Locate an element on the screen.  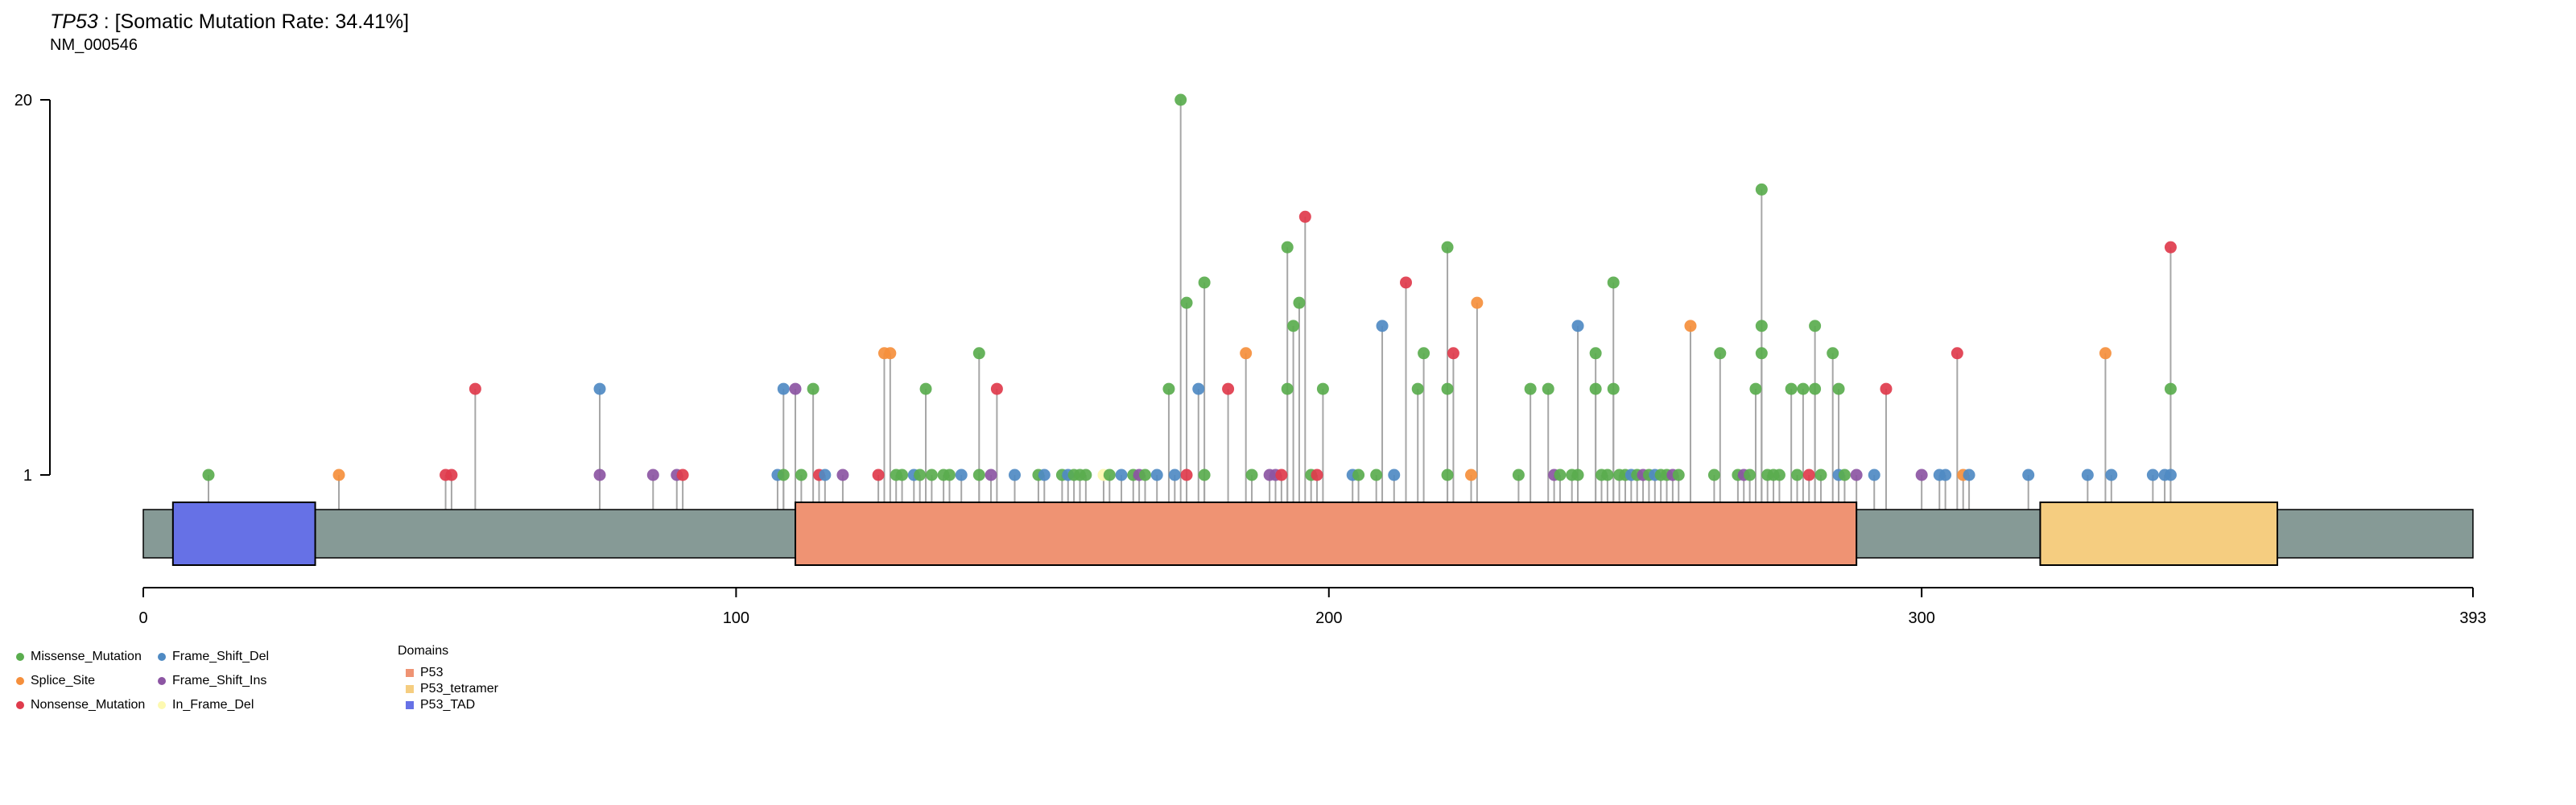
legend-item-splice-site: Splice_Site is located at coordinates (55, 681).